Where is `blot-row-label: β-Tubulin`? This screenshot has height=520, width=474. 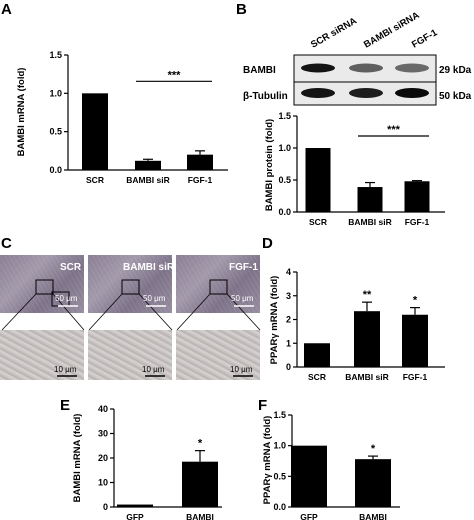
blot-row-label: β-Tubulin is located at coordinates (265, 96).